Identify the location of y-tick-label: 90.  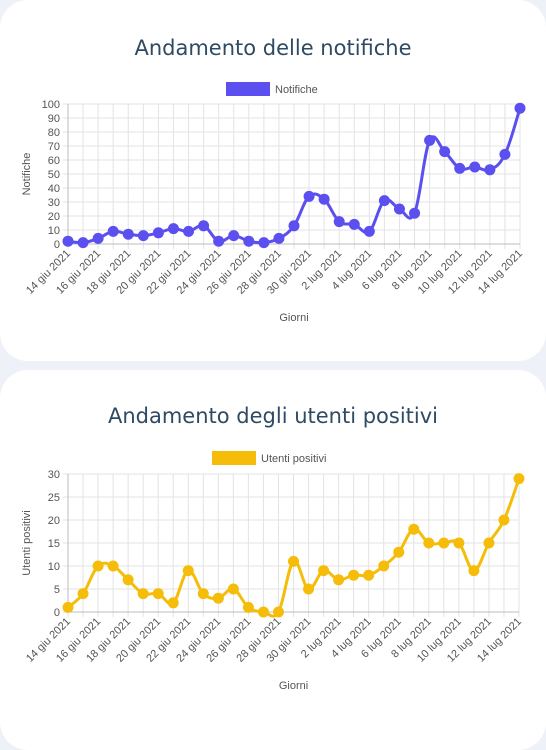
(54, 119).